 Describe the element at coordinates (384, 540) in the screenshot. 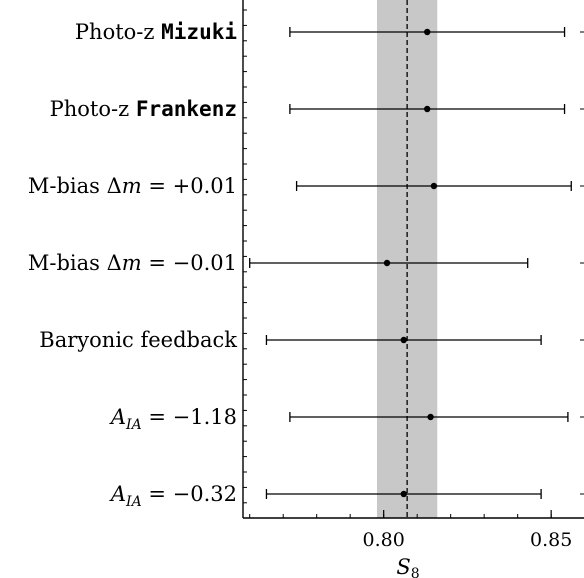

I see `x-tick-label: 0.80` at that location.